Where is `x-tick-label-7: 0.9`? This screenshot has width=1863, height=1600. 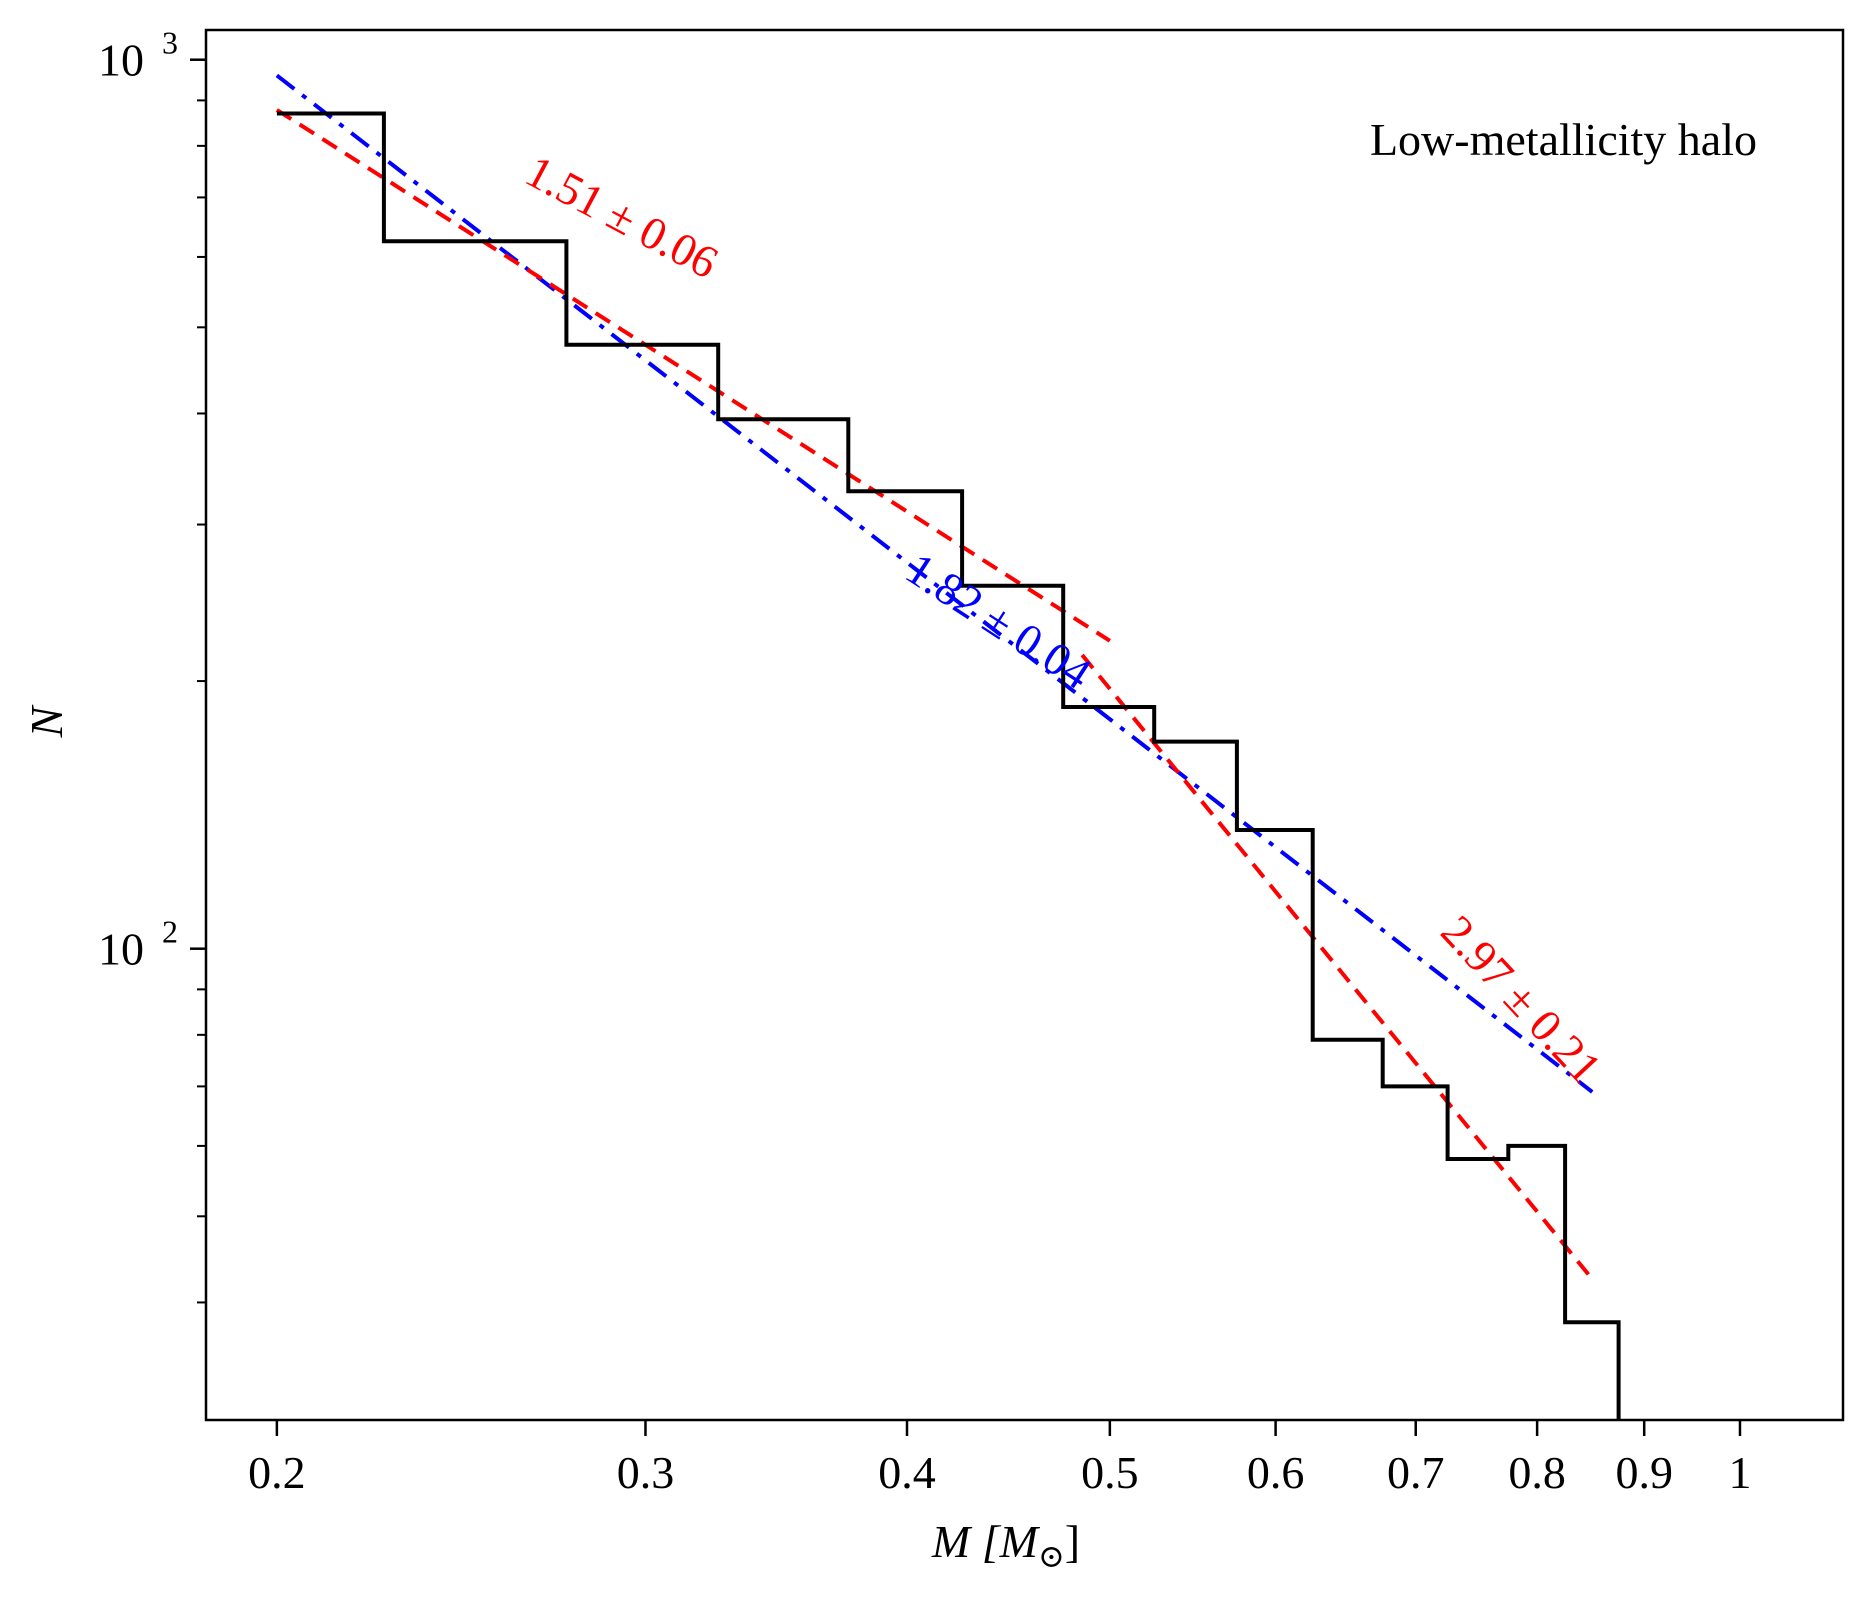 x-tick-label-7: 0.9 is located at coordinates (1644, 1472).